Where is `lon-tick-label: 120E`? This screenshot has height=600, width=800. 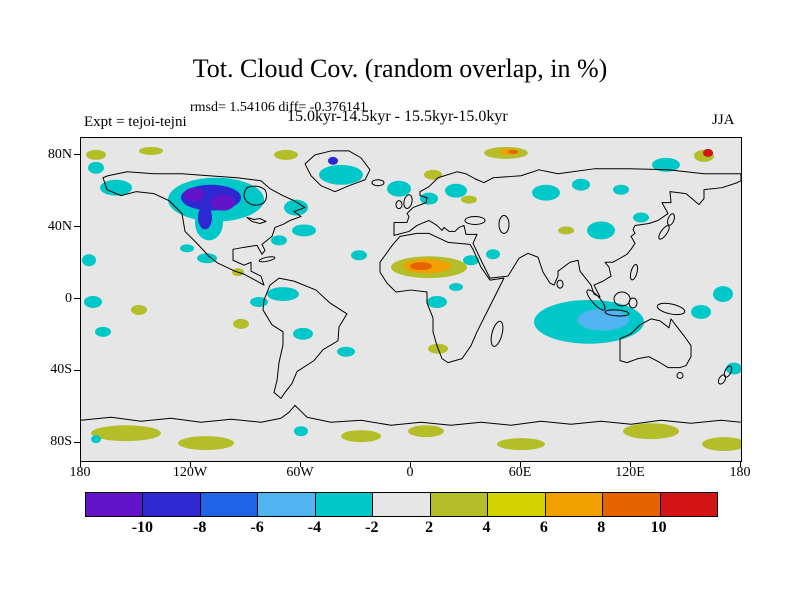 lon-tick-label: 120E is located at coordinates (630, 472).